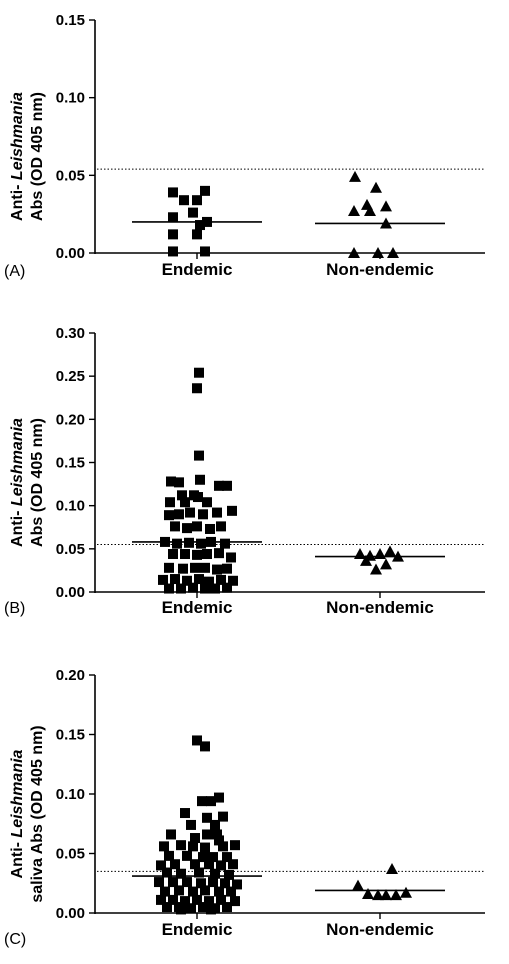 Image resolution: width=509 pixels, height=964 pixels. What do you see at coordinates (70, 376) in the screenshot?
I see `y-tick-label: 0.25` at bounding box center [70, 376].